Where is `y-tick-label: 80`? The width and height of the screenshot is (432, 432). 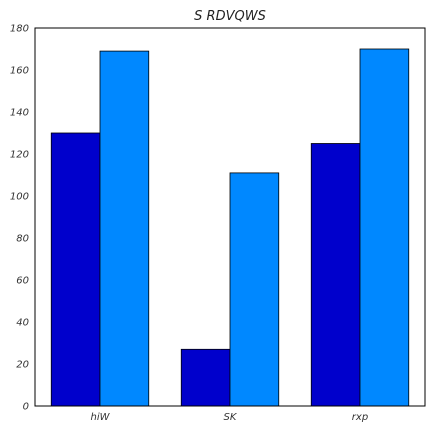
y-tick-label: 80 is located at coordinates (22, 239).